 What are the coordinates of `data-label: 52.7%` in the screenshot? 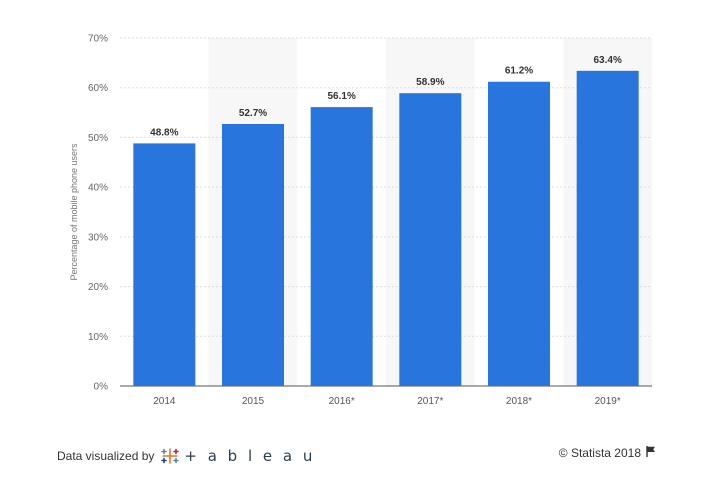 It's located at (253, 113).